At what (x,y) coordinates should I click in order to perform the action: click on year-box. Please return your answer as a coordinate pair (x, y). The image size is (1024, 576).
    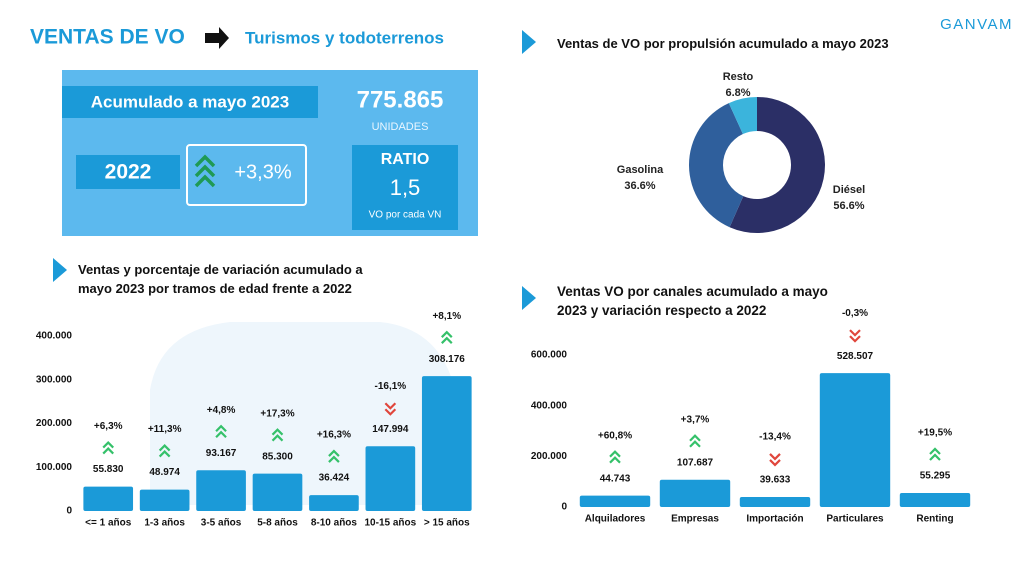
    Looking at the image, I should click on (128, 172).